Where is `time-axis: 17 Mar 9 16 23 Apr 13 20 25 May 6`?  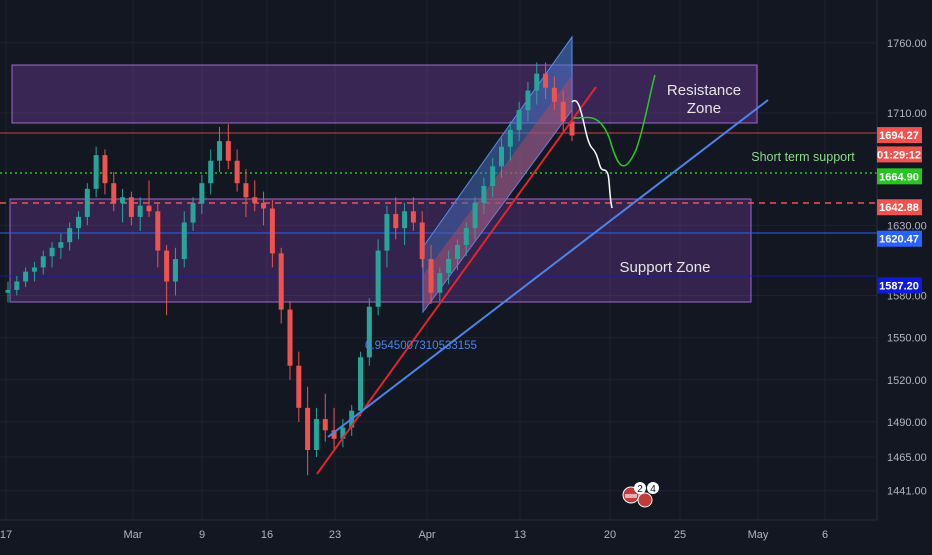
time-axis: 17 Mar 9 16 23 Apr 13 20 25 May 6 is located at coordinates (414, 535).